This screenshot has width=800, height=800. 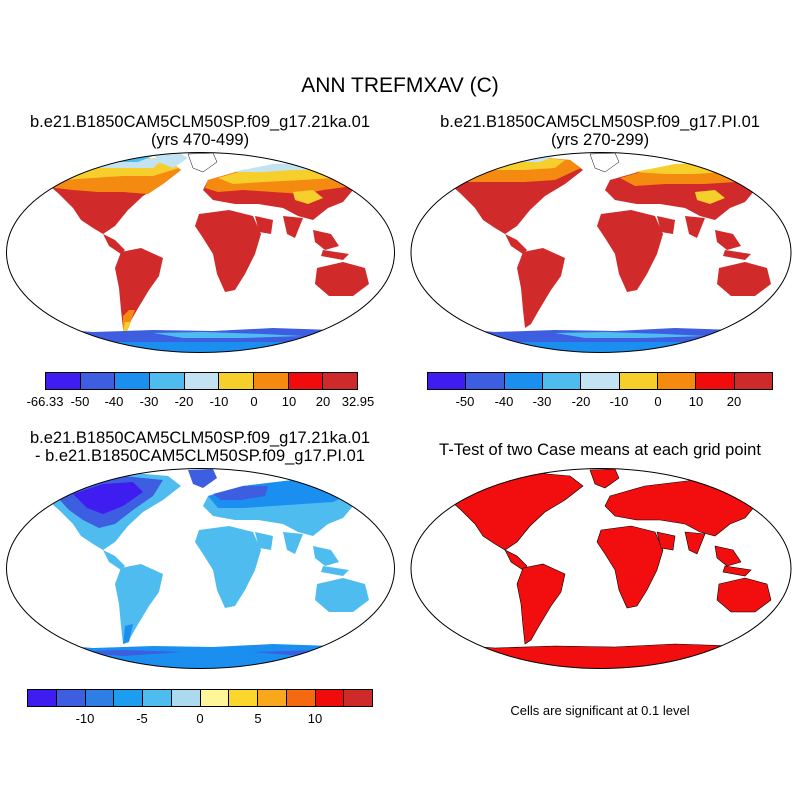 I want to click on colorbar-tr-label: 10, so click(x=696, y=401).